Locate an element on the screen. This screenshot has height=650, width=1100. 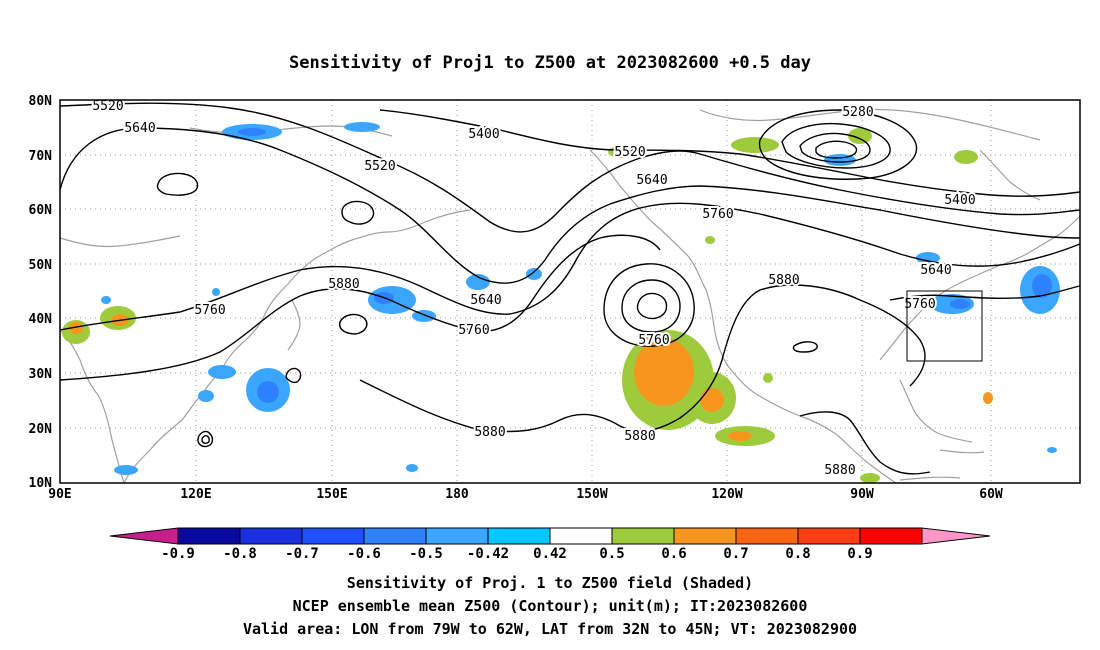
colorbar-label: 0.6 is located at coordinates (673, 554).